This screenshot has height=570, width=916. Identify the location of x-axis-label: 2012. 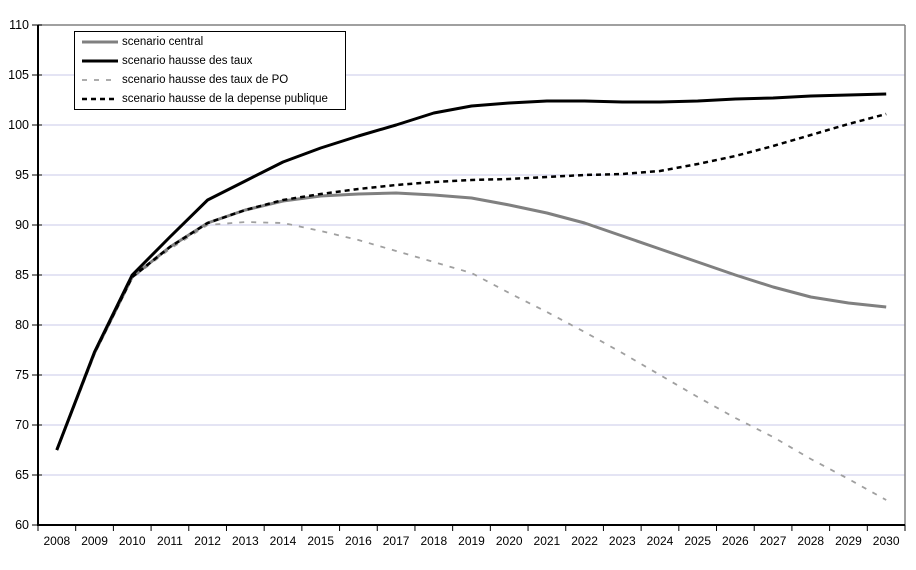
(207, 541).